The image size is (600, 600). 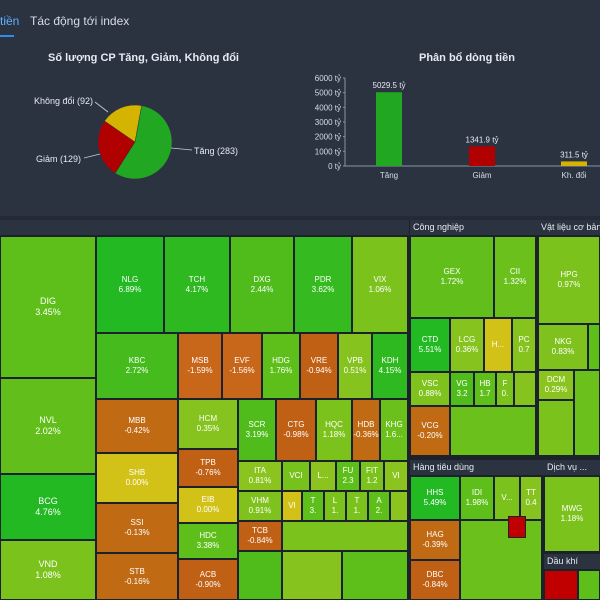 What do you see at coordinates (208, 505) in the screenshot?
I see `tile-EIB: EIB 0.00%` at bounding box center [208, 505].